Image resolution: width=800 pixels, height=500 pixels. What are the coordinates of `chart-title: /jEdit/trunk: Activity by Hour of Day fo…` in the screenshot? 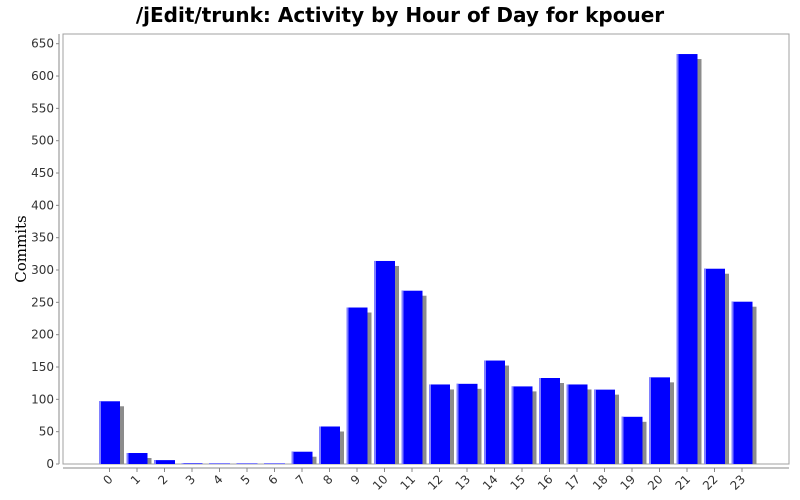 It's located at (400, 15).